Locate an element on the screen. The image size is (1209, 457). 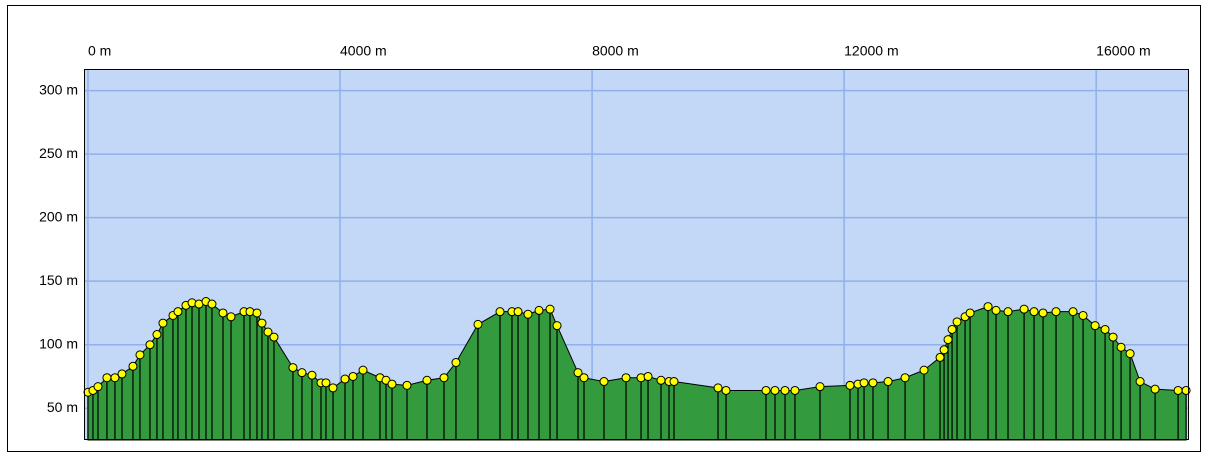
x-tick-label: 0 m is located at coordinates (99, 51).